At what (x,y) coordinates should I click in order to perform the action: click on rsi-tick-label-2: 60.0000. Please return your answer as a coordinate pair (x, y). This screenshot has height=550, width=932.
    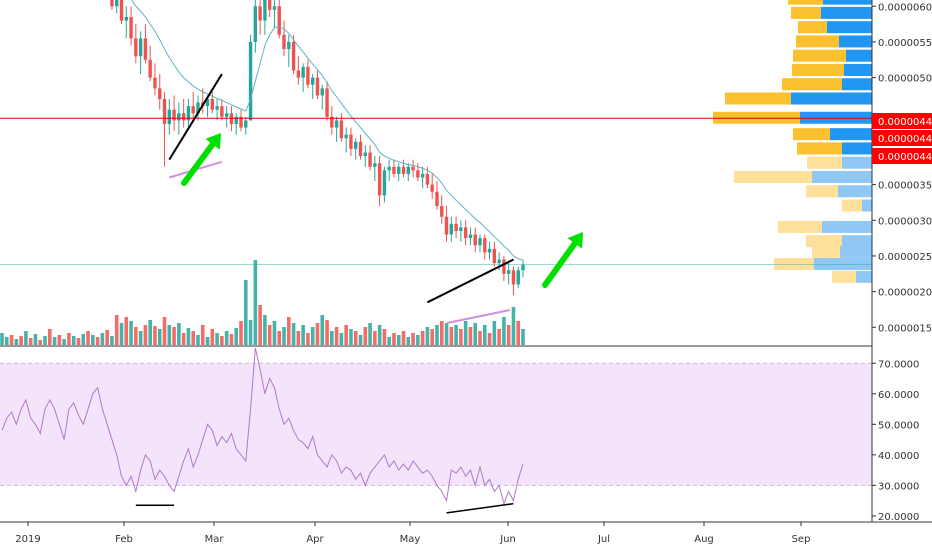
    Looking at the image, I should click on (898, 395).